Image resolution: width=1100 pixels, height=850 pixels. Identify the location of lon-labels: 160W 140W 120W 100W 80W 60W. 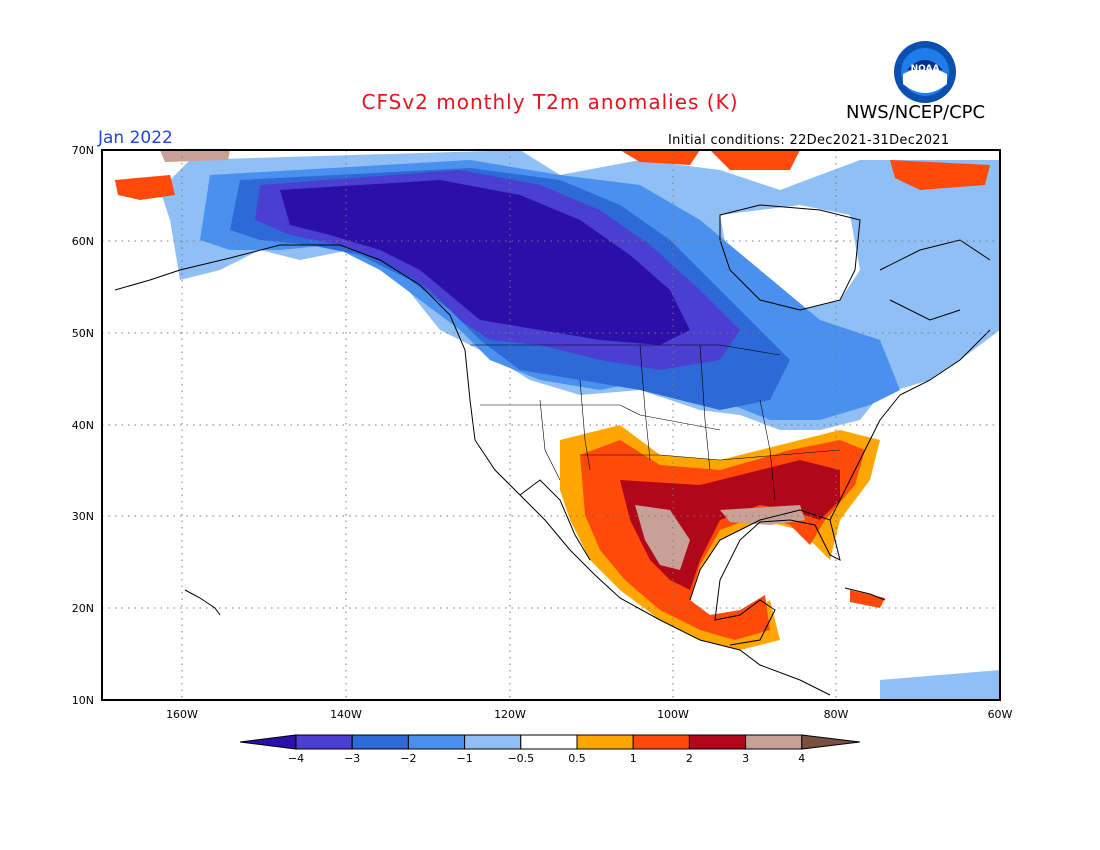
(589, 714).